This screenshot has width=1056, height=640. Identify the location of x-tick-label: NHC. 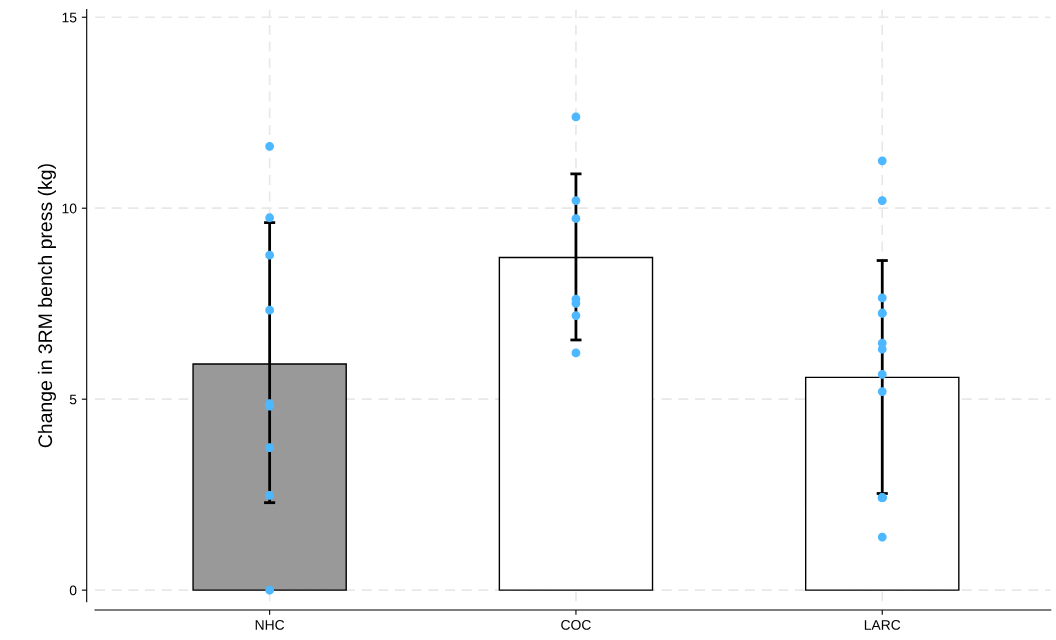
(270, 625).